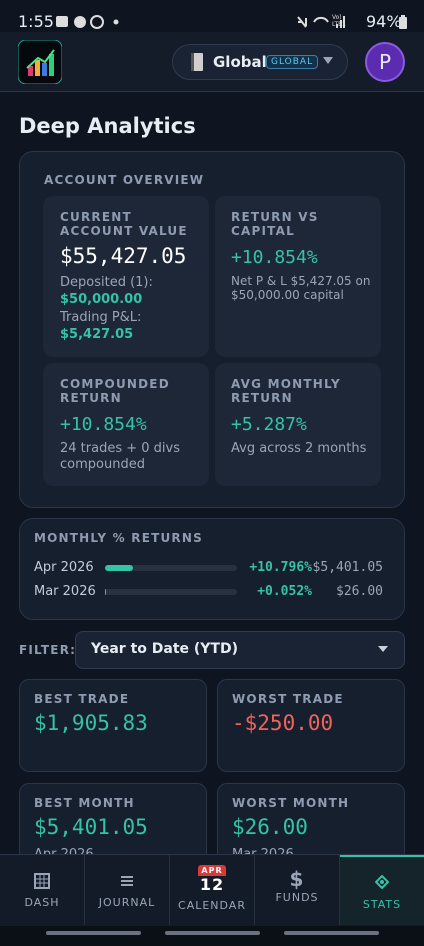 The width and height of the screenshot is (424, 946). Describe the element at coordinates (403, 22) in the screenshot. I see `battery-icon` at that location.